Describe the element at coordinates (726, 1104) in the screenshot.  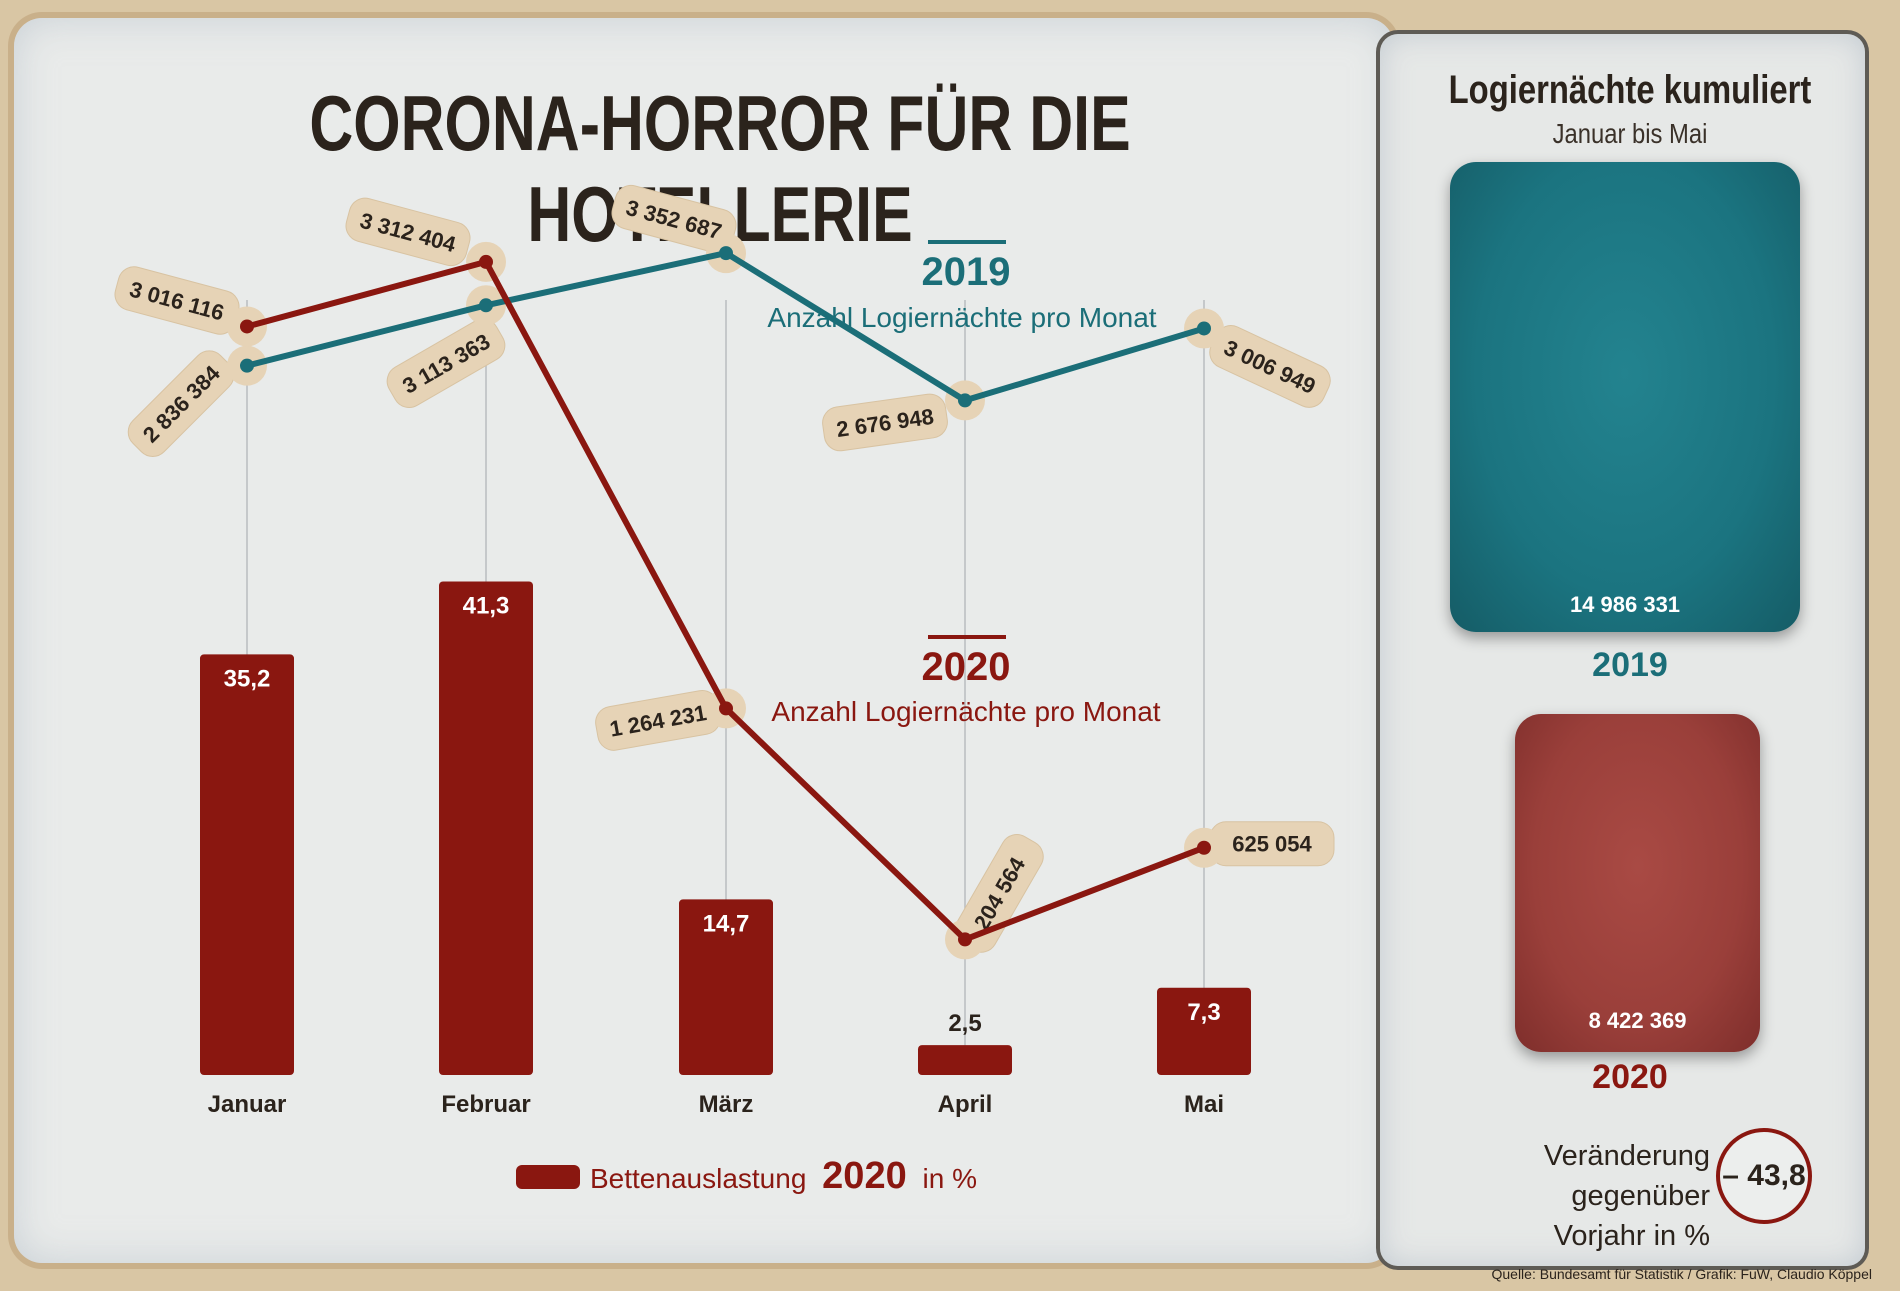
I see `x-tick-label: März` at that location.